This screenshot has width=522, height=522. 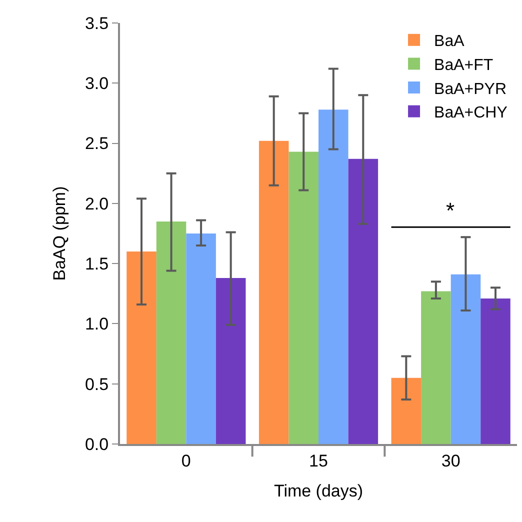 I want to click on legend-label: BaA, so click(x=449, y=41).